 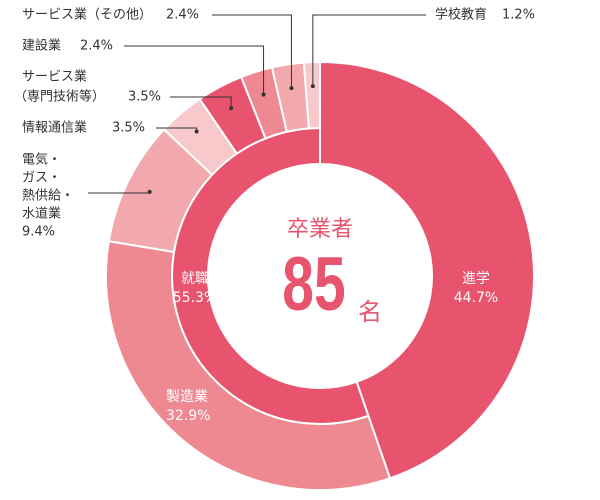 I want to click on inner-label: 就職, so click(x=195, y=279).